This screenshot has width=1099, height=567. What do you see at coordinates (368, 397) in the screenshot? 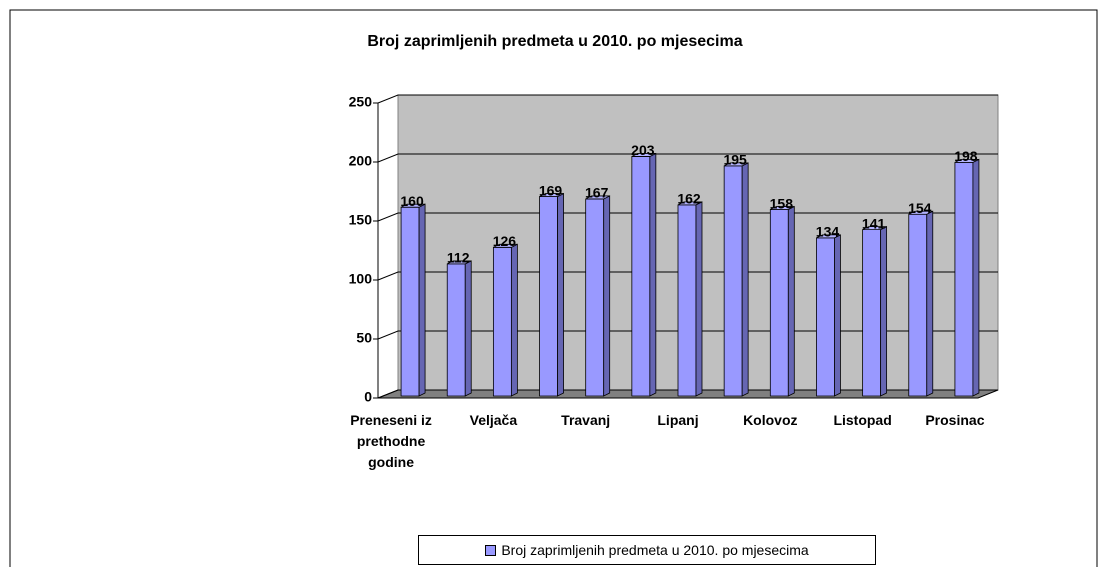
I see `y-tick-label: 0` at bounding box center [368, 397].